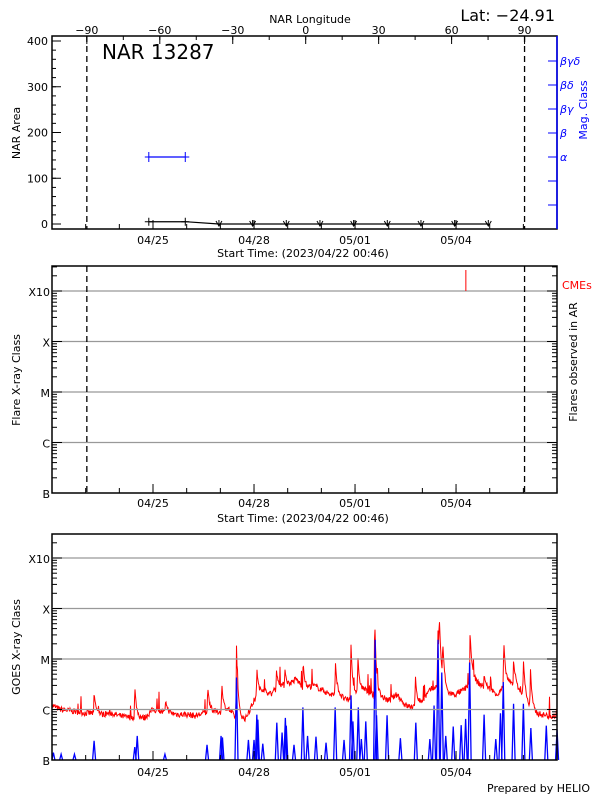 This screenshot has height=800, width=600. I want to click on cme-legend: CMEs, so click(577, 285).